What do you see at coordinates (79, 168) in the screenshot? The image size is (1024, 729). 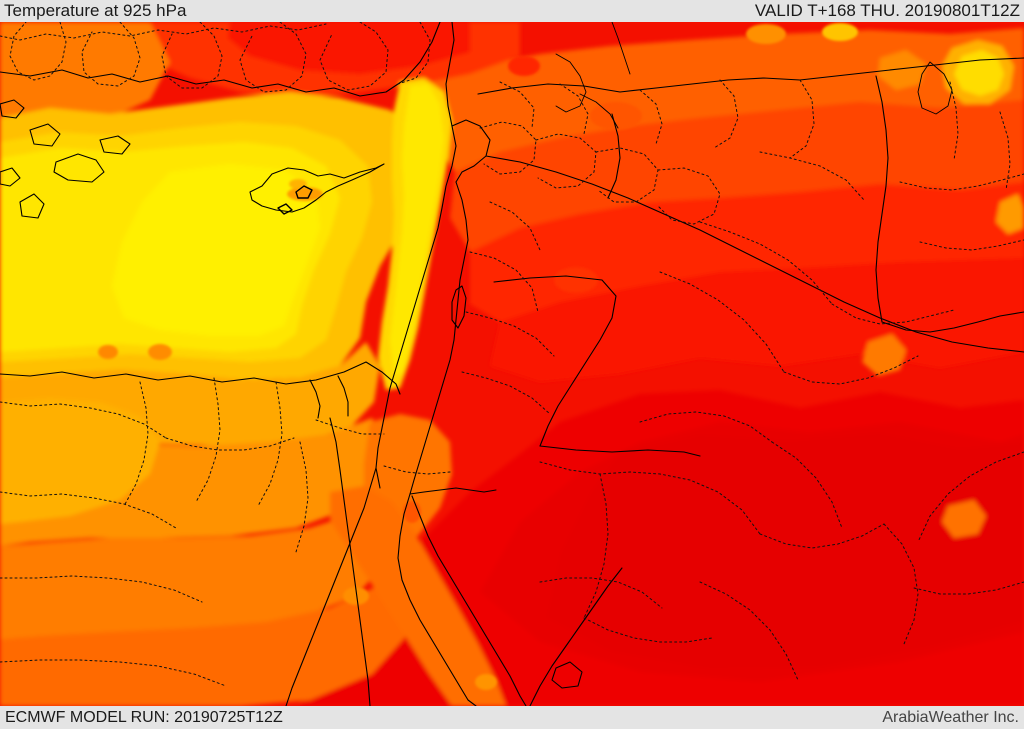 I see `coastline-crete` at bounding box center [79, 168].